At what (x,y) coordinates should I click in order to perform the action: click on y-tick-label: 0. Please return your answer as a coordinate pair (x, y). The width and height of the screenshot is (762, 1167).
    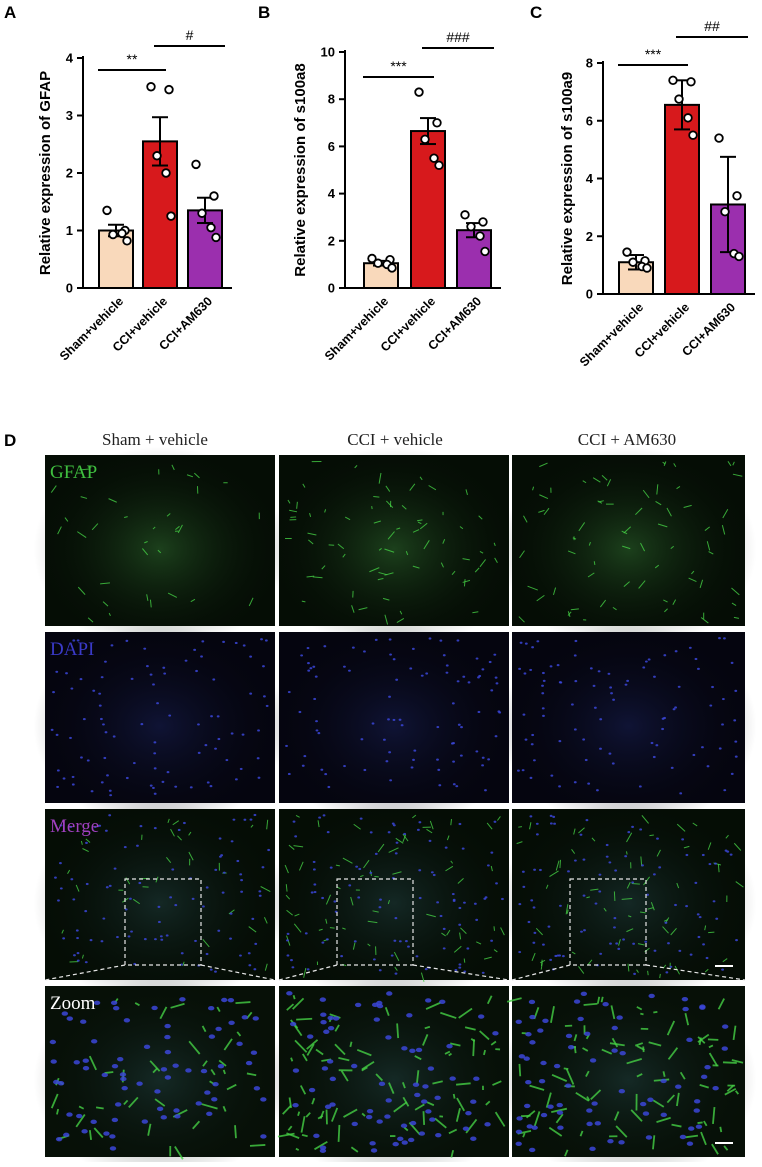
    Looking at the image, I should click on (589, 294).